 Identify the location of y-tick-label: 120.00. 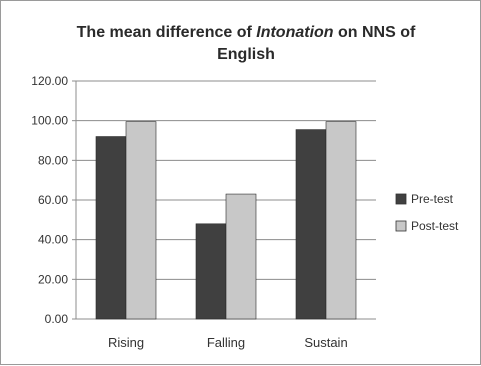
(49, 81).